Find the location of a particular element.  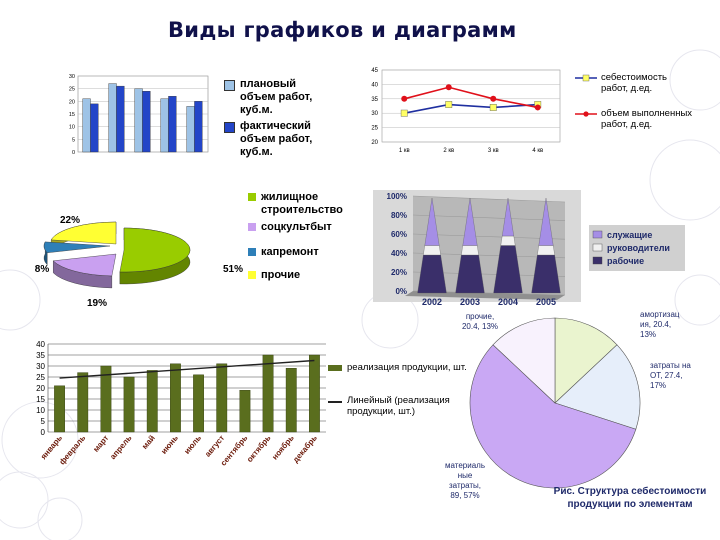

x-tick-label: 2 кв is located at coordinates (448, 151).